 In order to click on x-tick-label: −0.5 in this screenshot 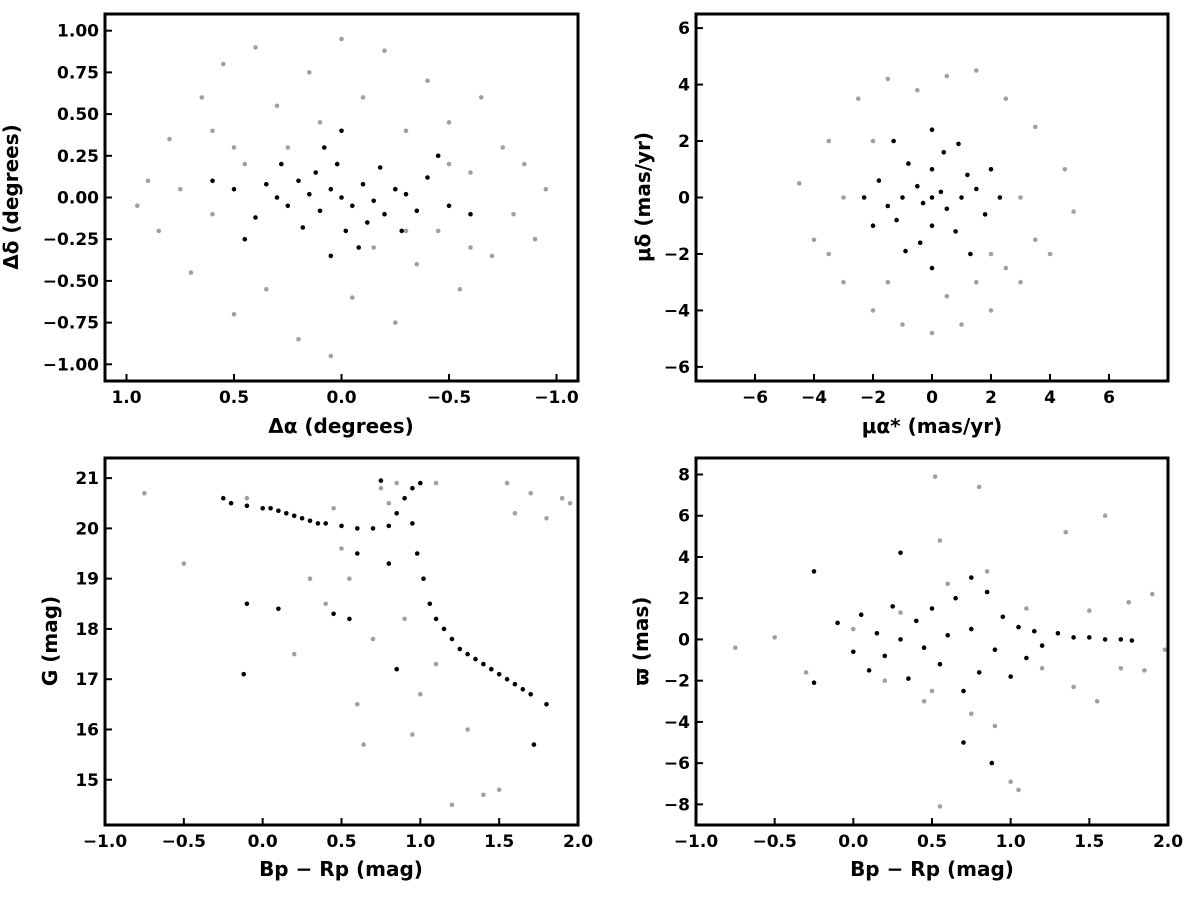, I will do `click(774, 842)`.